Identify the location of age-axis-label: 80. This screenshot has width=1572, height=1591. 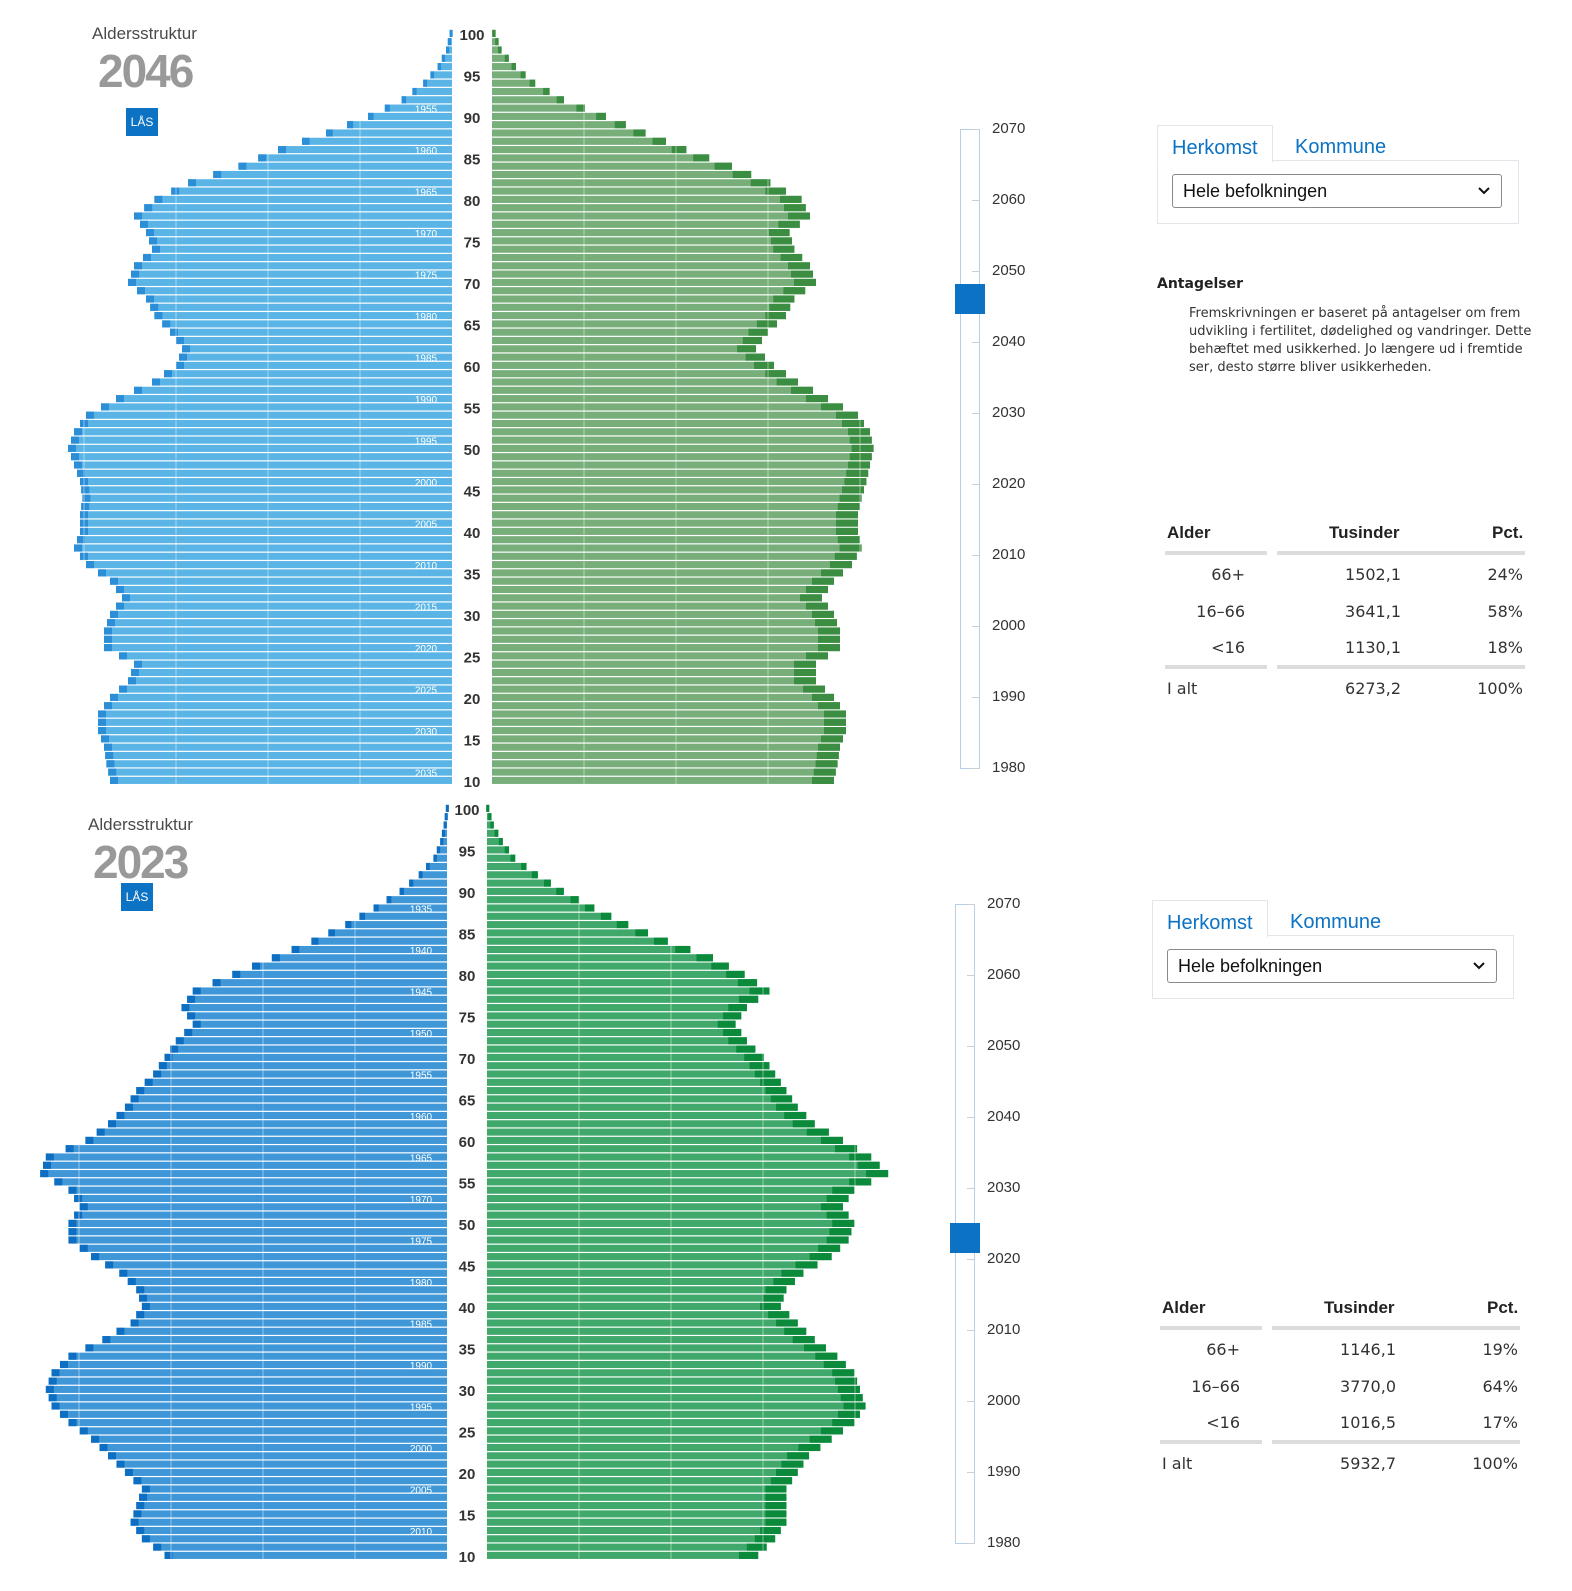
(472, 201).